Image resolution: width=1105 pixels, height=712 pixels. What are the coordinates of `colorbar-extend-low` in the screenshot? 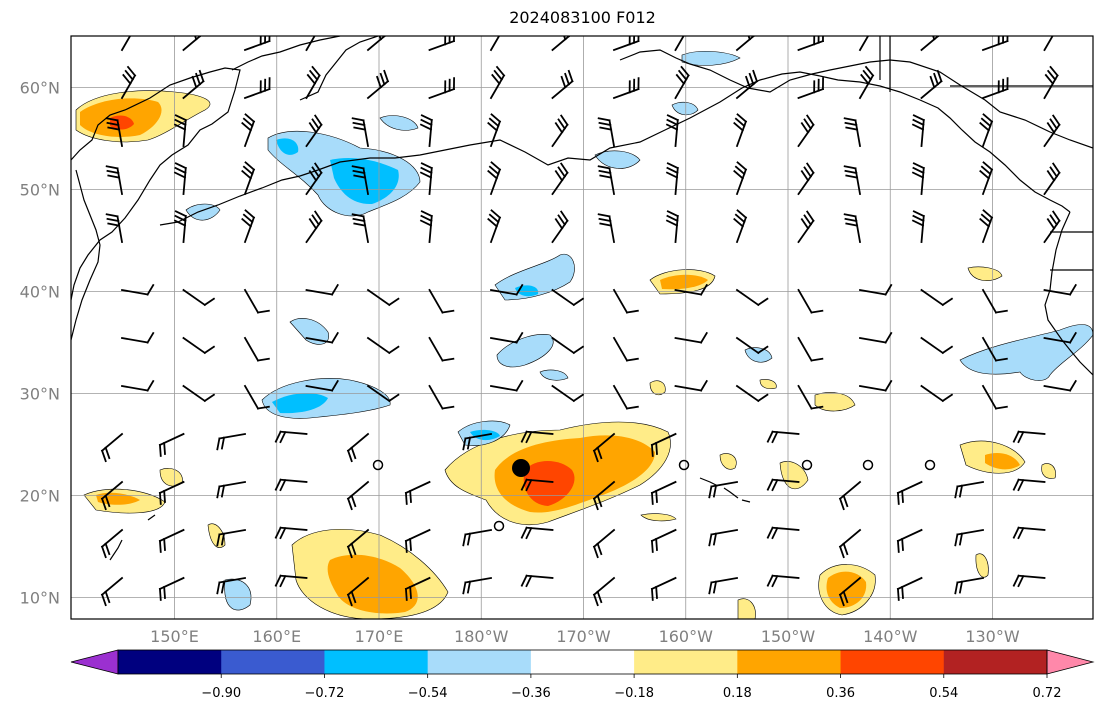 It's located at (94, 662).